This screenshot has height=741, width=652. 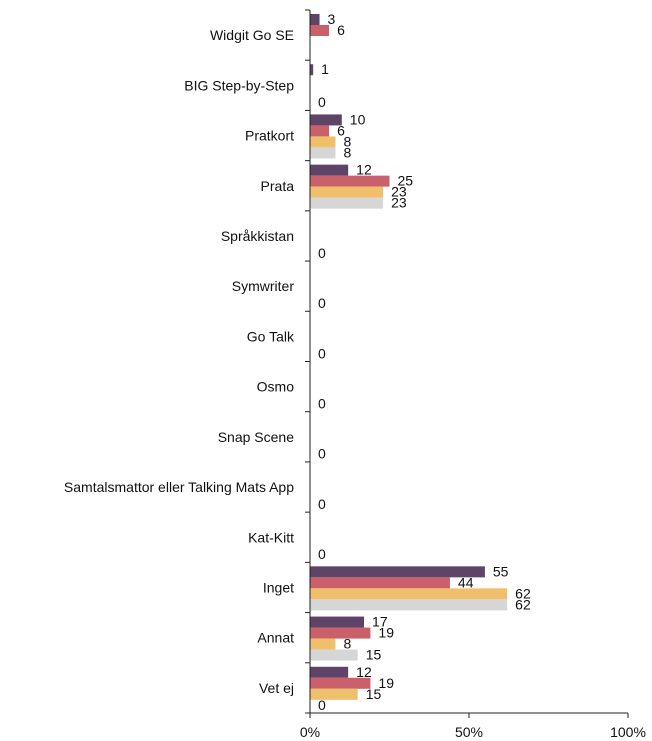 What do you see at coordinates (271, 537) in the screenshot?
I see `category-label: Kat-Kitt` at bounding box center [271, 537].